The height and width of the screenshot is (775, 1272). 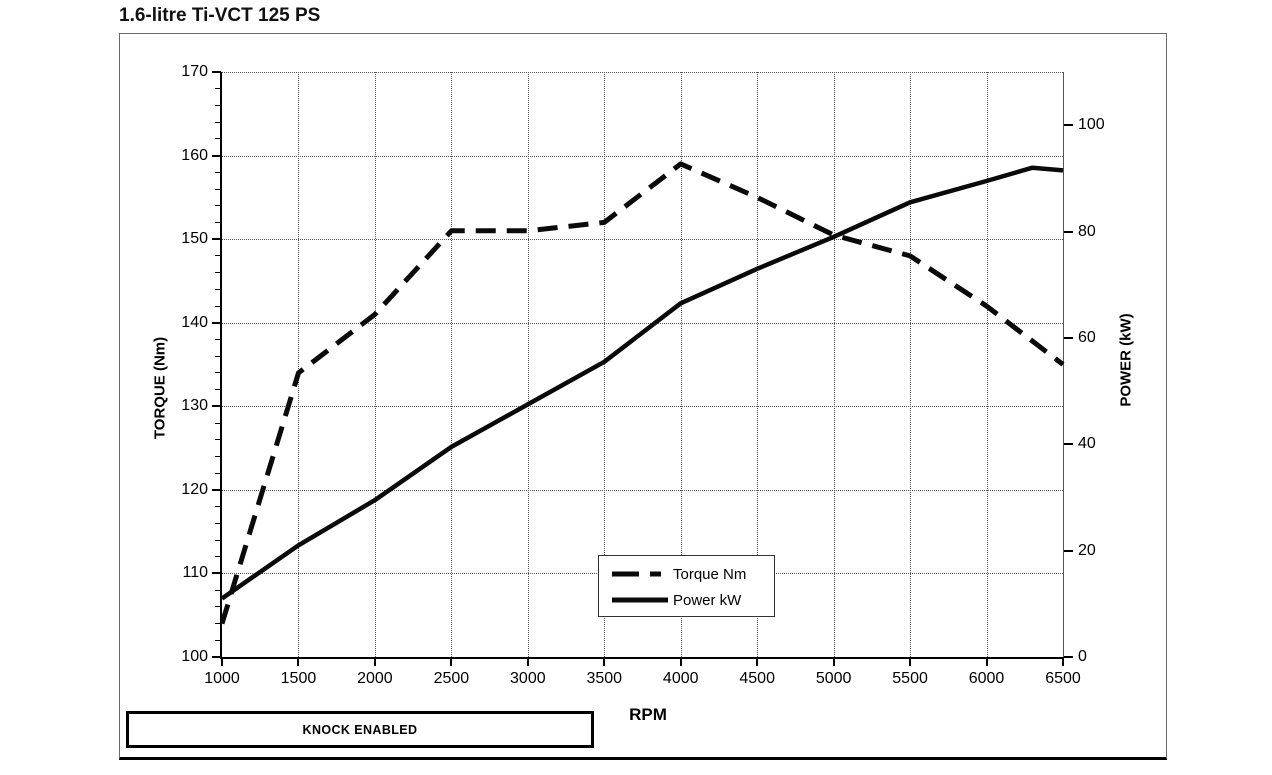 What do you see at coordinates (220, 15) in the screenshot?
I see `chart-title: 1.6-litre Ti-VCT 125 PS` at bounding box center [220, 15].